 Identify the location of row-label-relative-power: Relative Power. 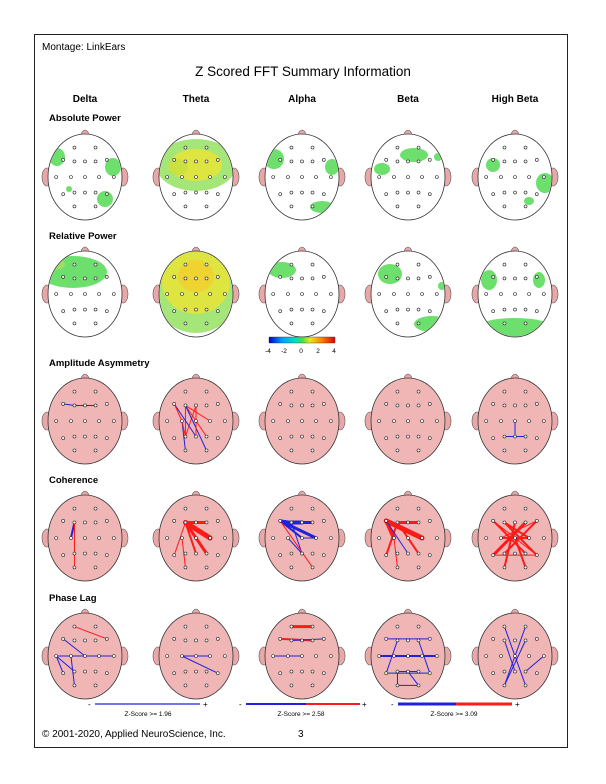
(83, 236).